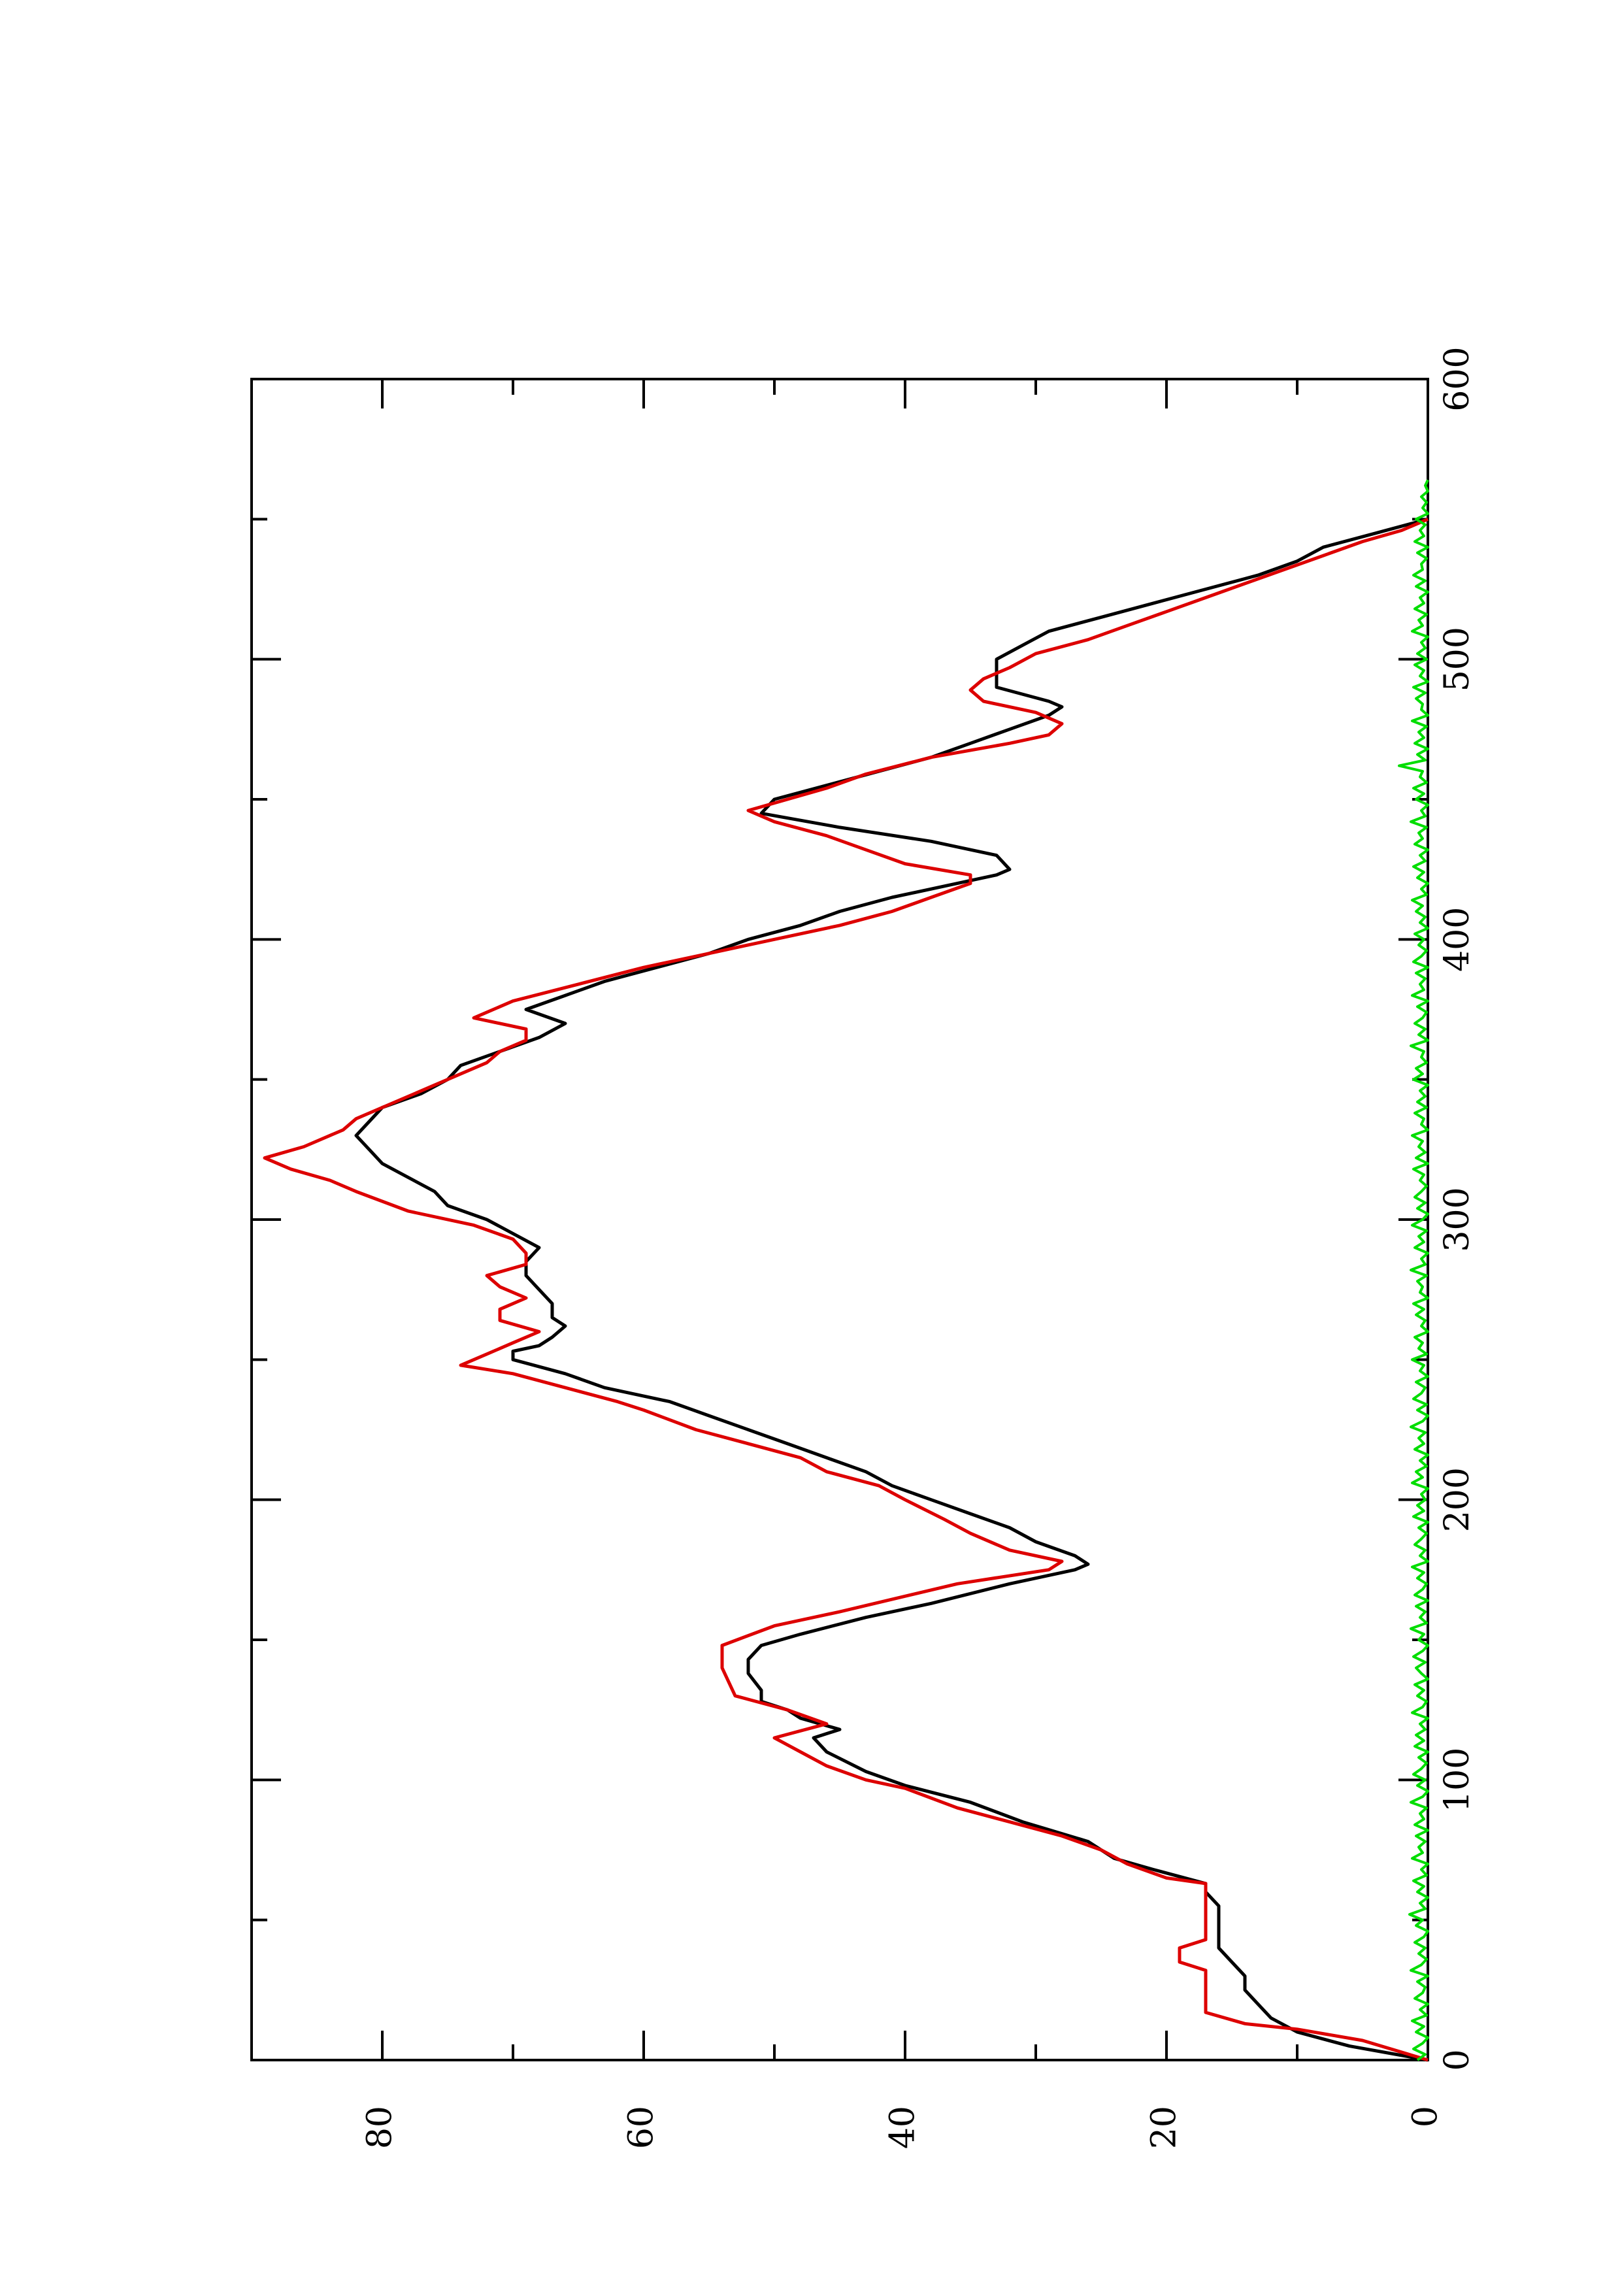 This screenshot has width=1620, height=2296. What do you see at coordinates (1413, 1270) in the screenshot?
I see `series-green-line` at bounding box center [1413, 1270].